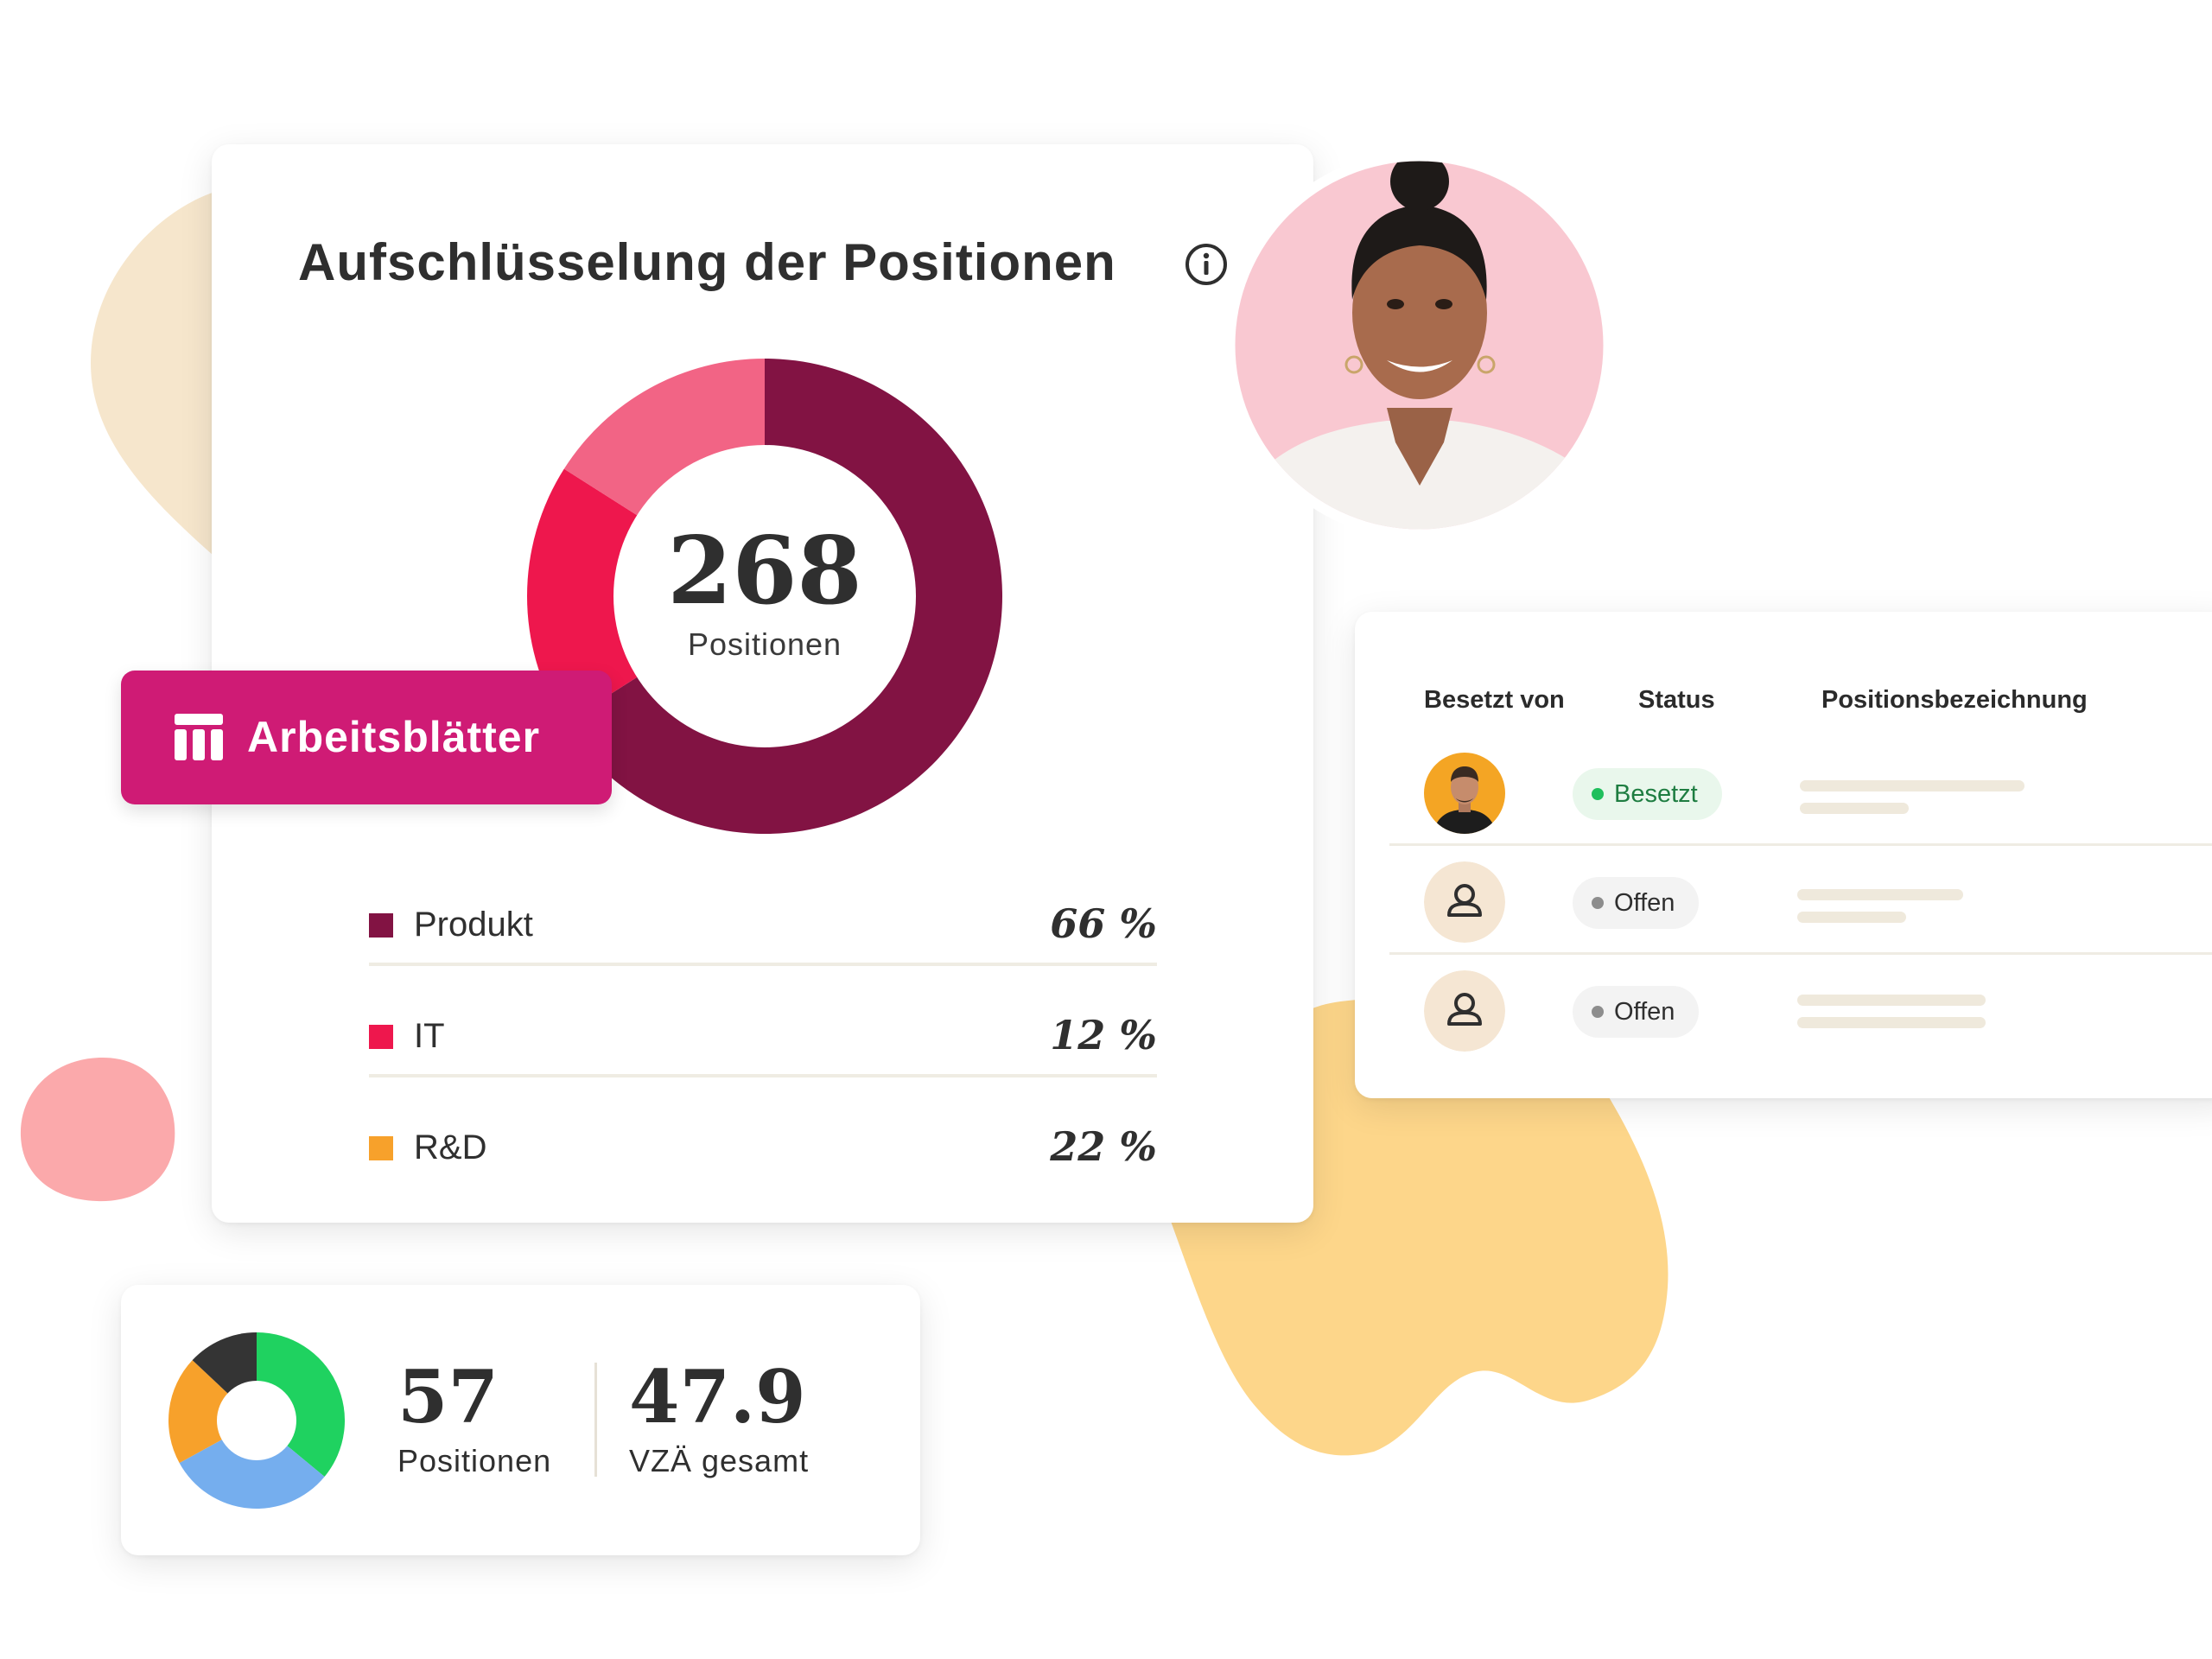 The height and width of the screenshot is (1659, 2212). I want to click on total-positions-label: Positionen, so click(764, 644).